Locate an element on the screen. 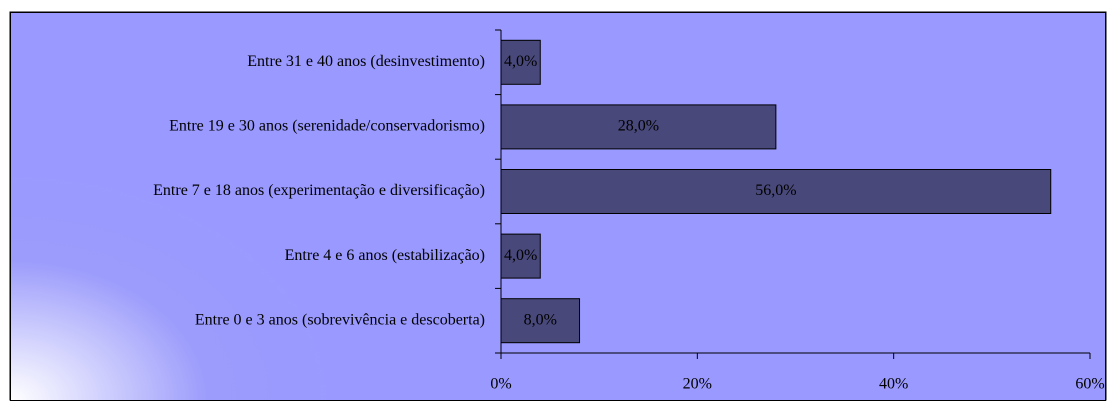 The height and width of the screenshot is (401, 1107). y-tick-label: Entre 4 e 6 anos (estabilização) is located at coordinates (385, 255).